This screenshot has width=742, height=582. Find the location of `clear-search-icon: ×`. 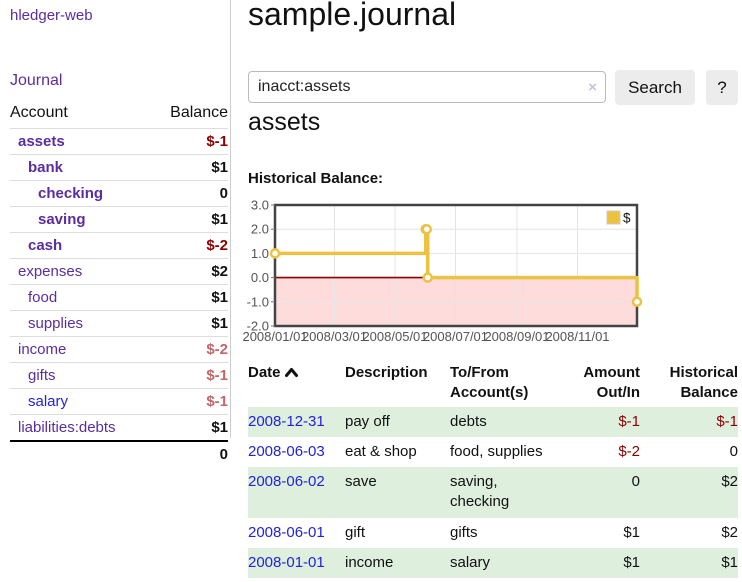

clear-search-icon: × is located at coordinates (592, 87).